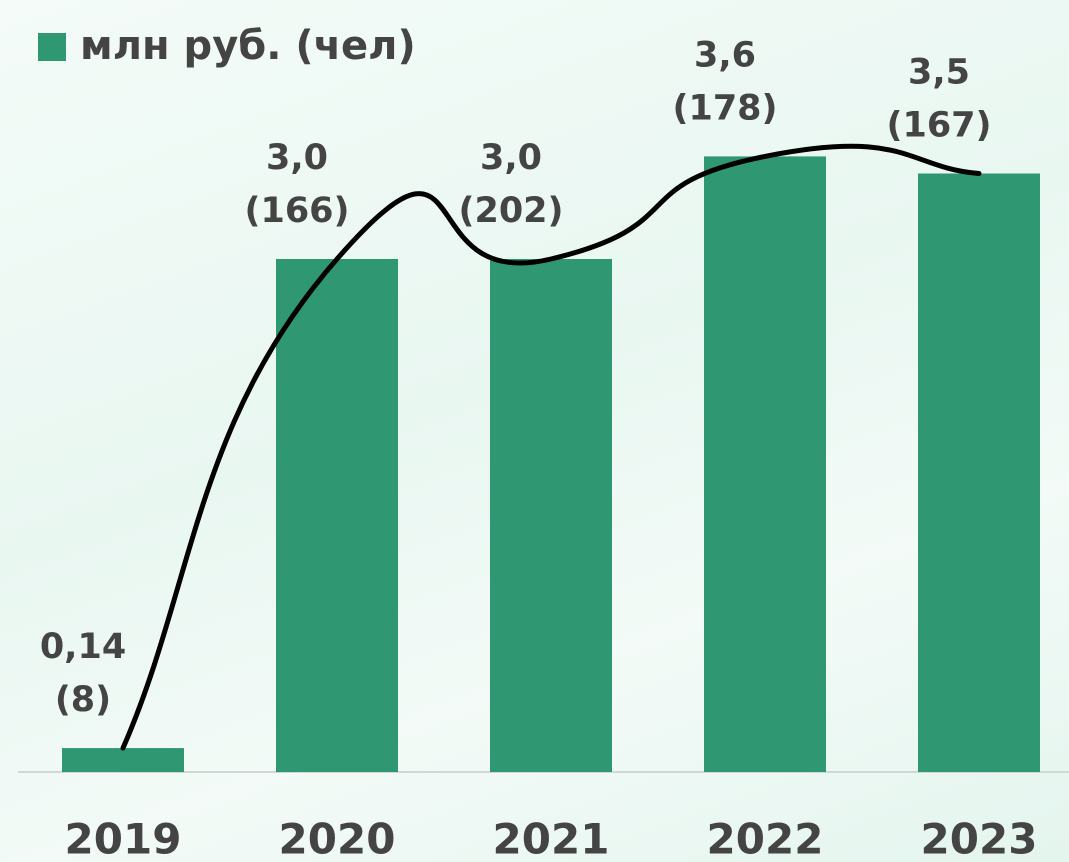  Describe the element at coordinates (83, 700) in the screenshot. I see `count-label: (8)` at that location.